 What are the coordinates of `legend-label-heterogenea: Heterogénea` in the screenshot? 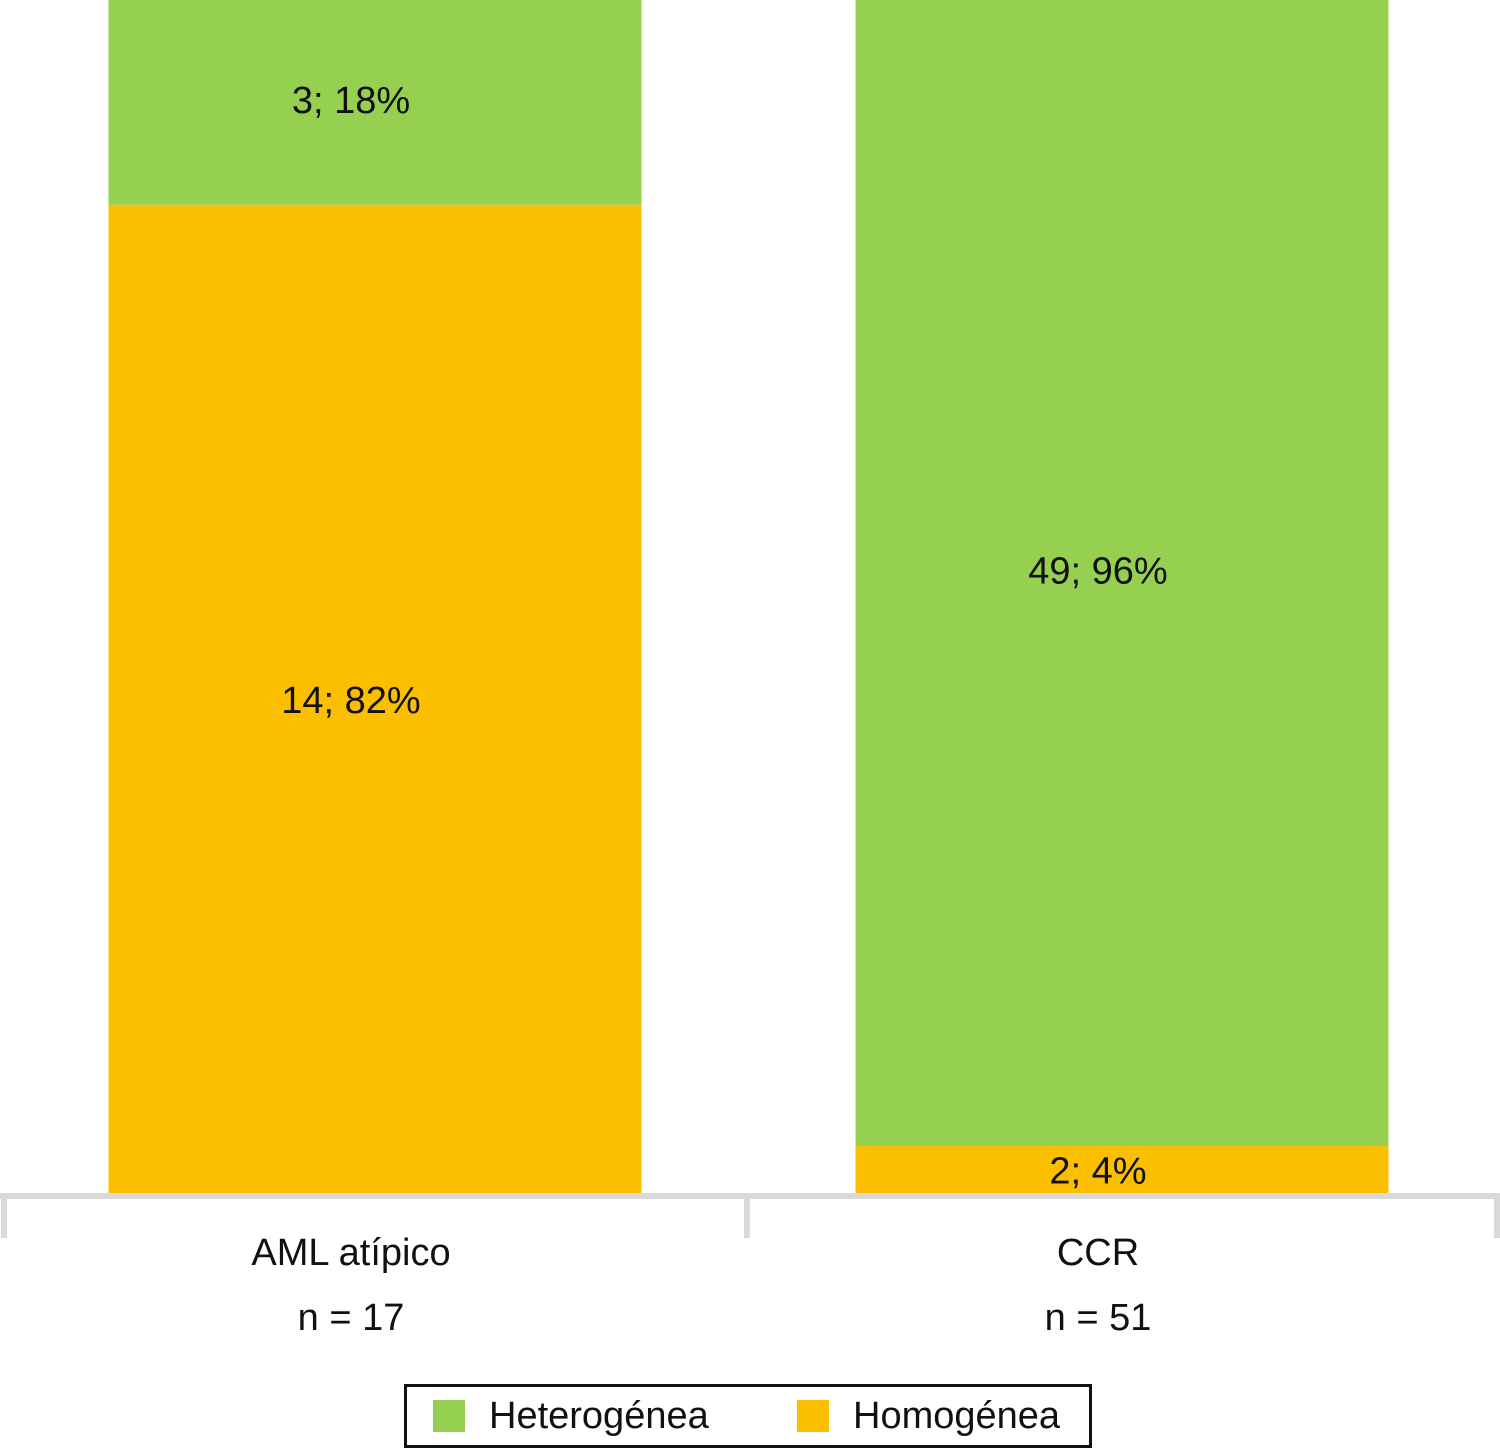 It's located at (599, 1415).